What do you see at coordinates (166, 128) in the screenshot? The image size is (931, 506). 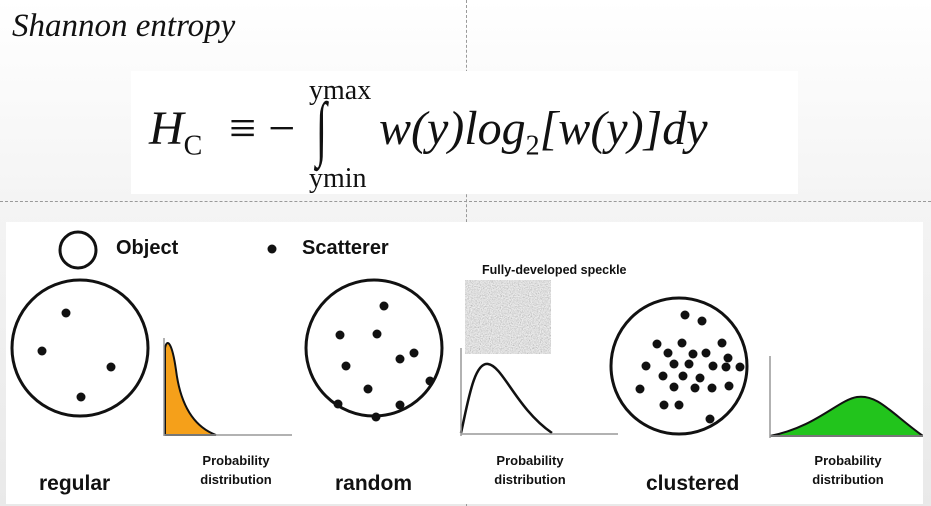 I see `formula-lhs-symbol: H` at bounding box center [166, 128].